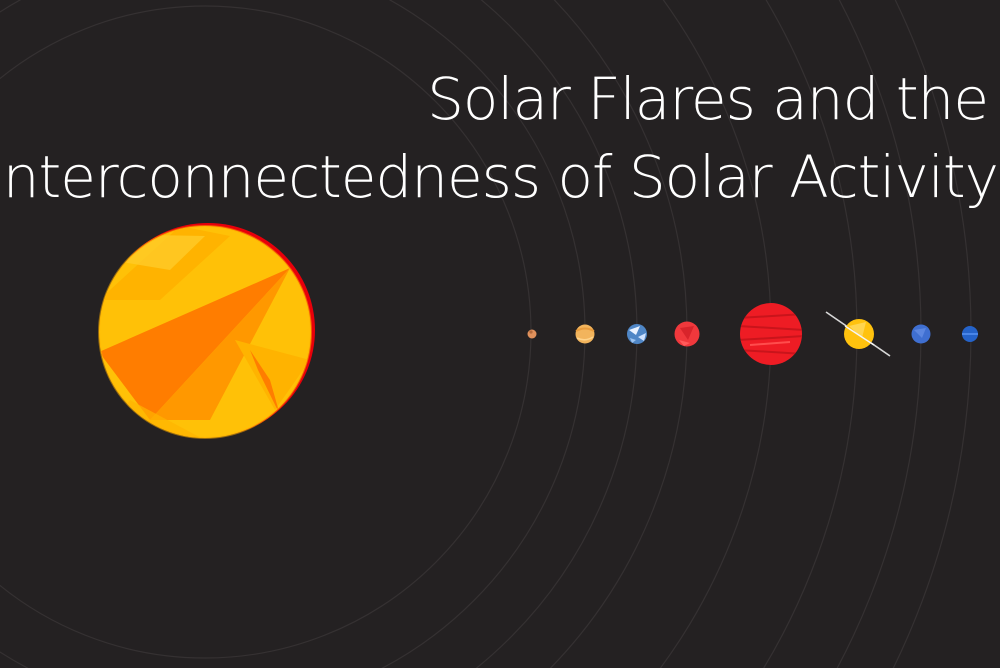  I want to click on venus-icon, so click(585, 334).